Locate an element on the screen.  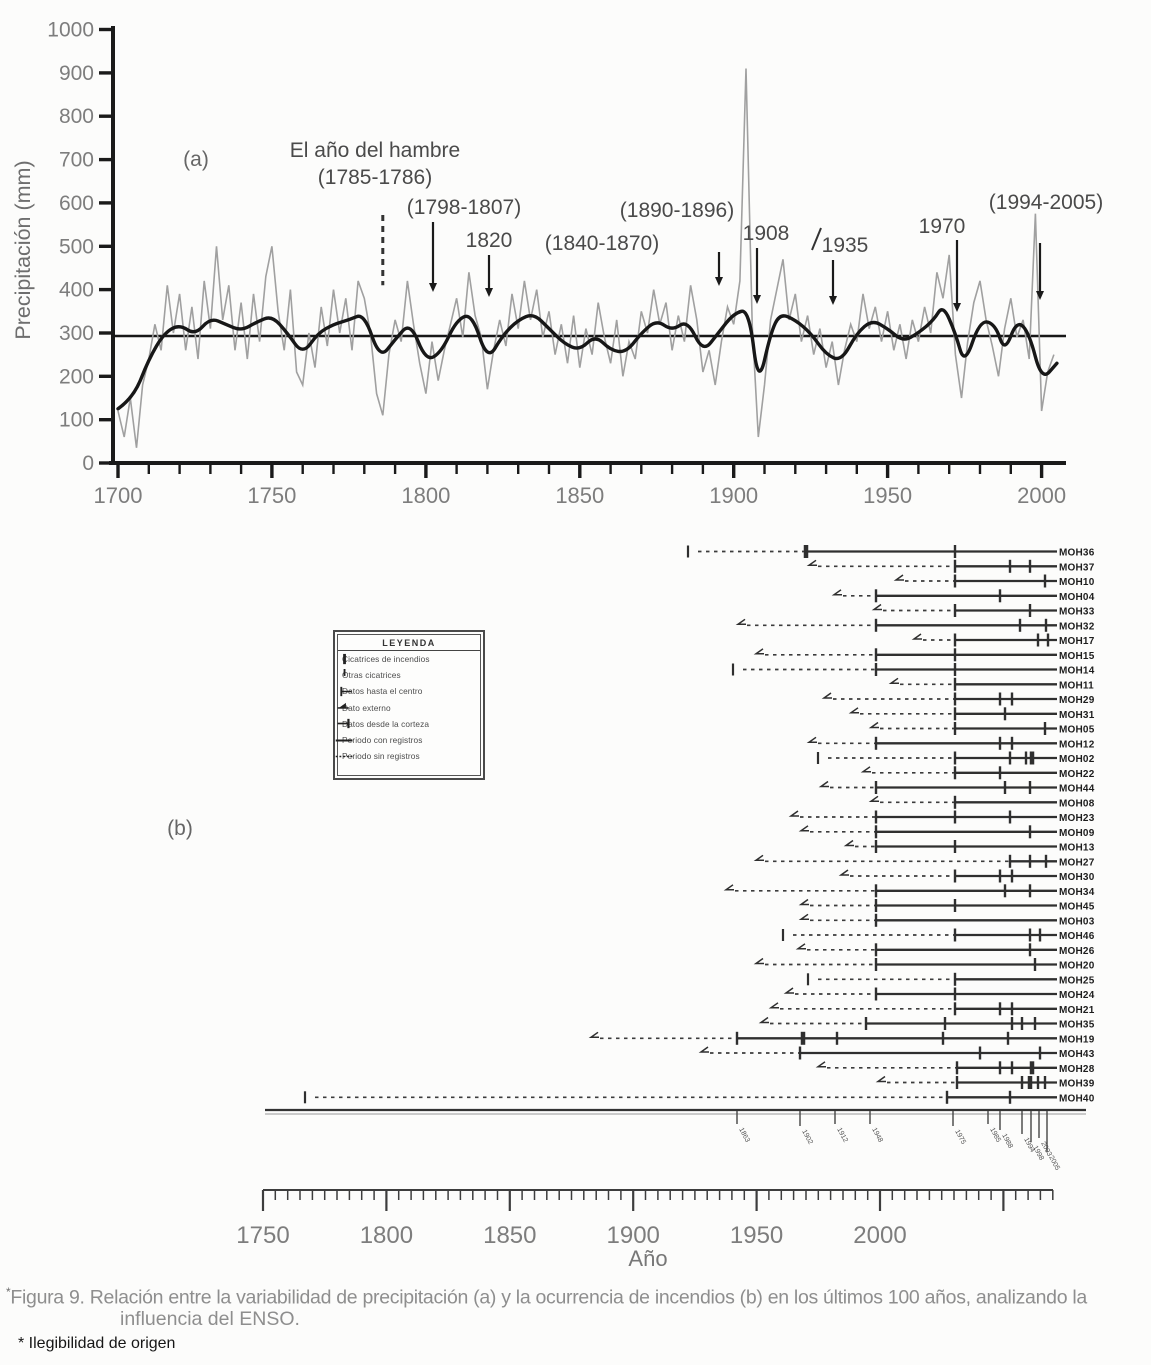
x-axis-title: Año is located at coordinates (647, 1258).